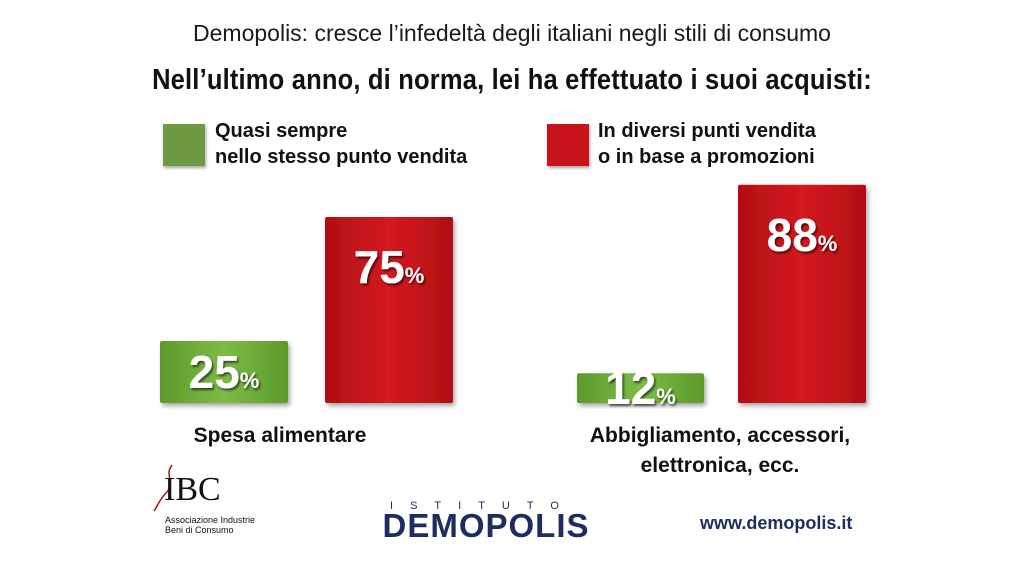 The image size is (1024, 576). What do you see at coordinates (720, 465) in the screenshot?
I see `category-clothing-line2: elettronica, ecc.` at bounding box center [720, 465].